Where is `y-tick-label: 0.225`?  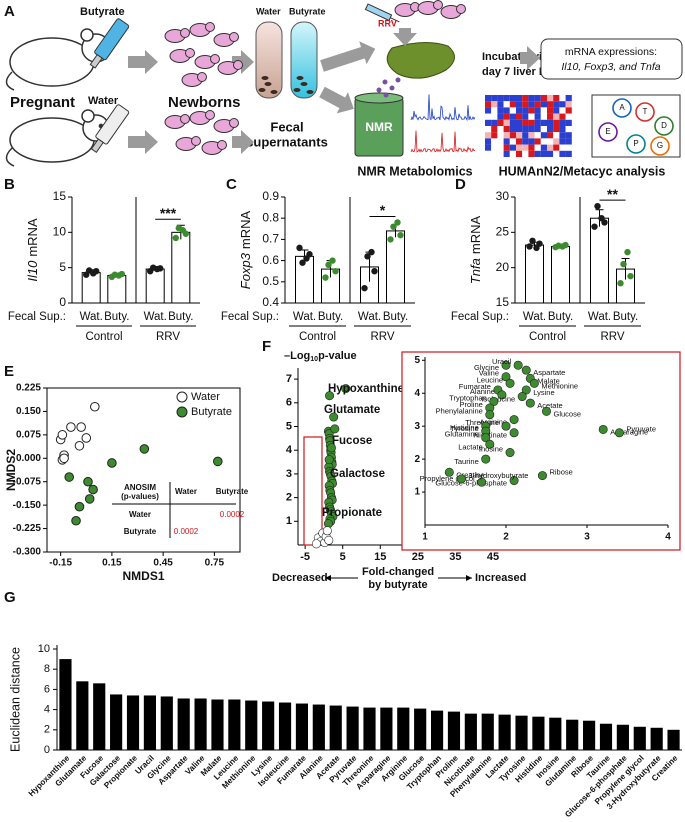 y-tick-label: 0.225 is located at coordinates (28, 388).